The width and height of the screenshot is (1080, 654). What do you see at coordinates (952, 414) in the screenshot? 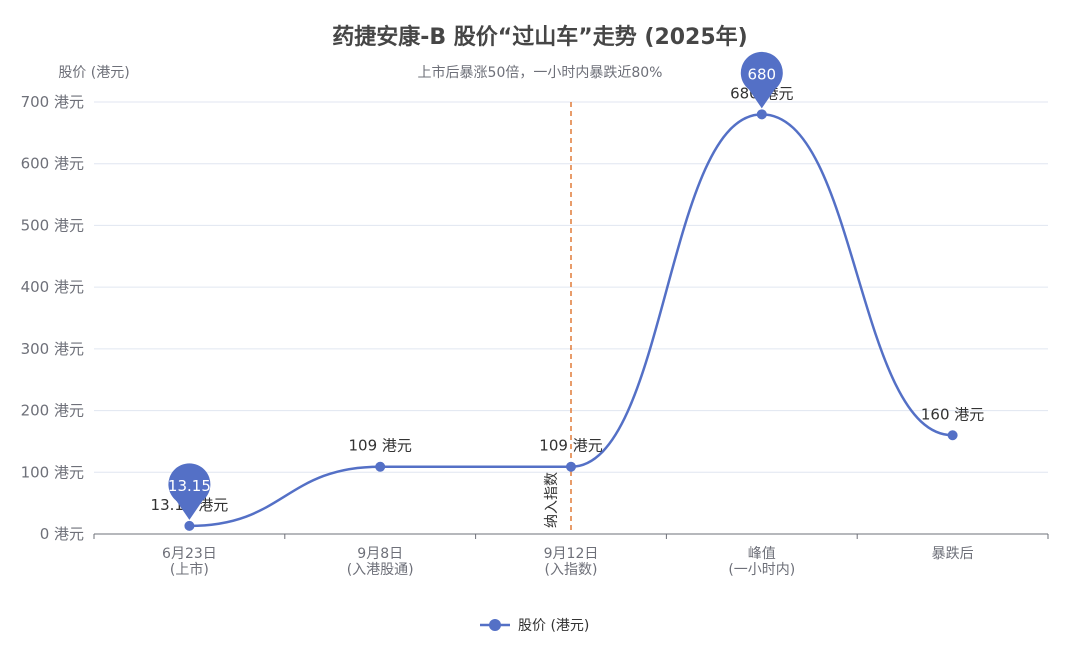
I see `data-label: 160 港元` at bounding box center [952, 414].